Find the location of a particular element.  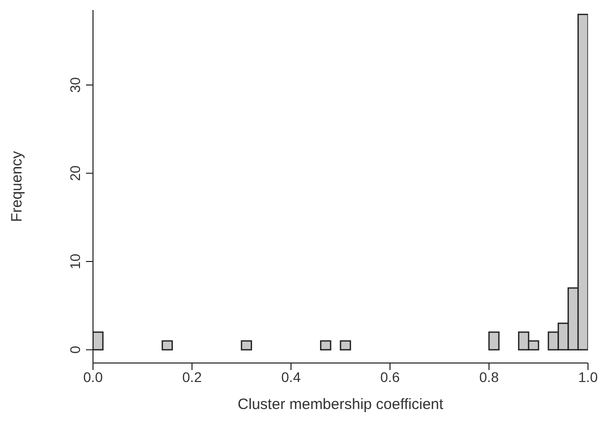

x-tick-label: 0.4 is located at coordinates (291, 376).